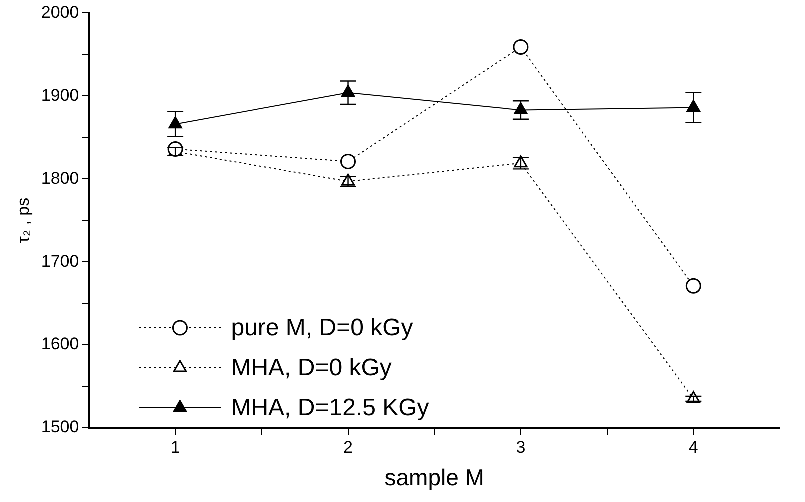 The height and width of the screenshot is (502, 805). What do you see at coordinates (693, 447) in the screenshot?
I see `x-tick-label: 4` at bounding box center [693, 447].